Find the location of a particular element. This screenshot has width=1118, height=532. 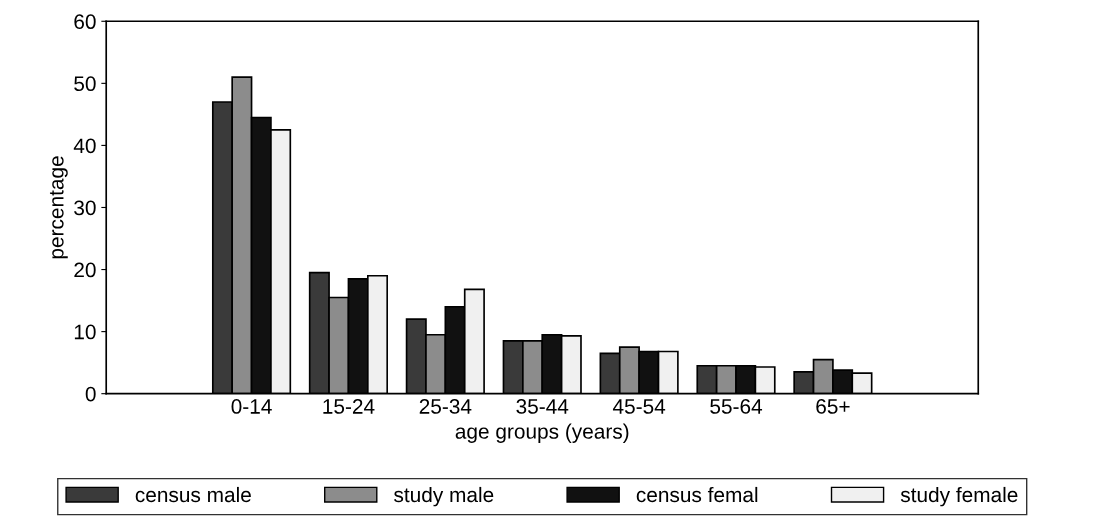

y-tick-label: 0 is located at coordinates (90, 394).